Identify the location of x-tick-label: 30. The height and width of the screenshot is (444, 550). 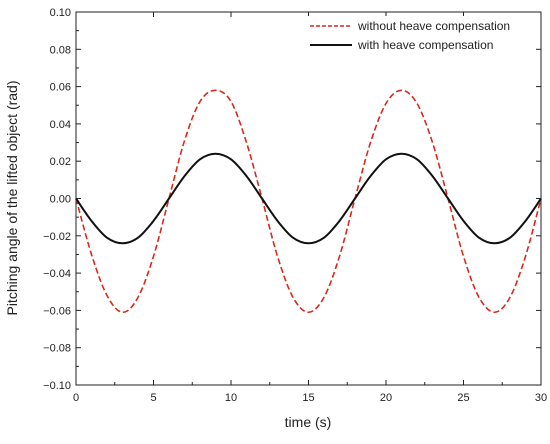
(541, 398).